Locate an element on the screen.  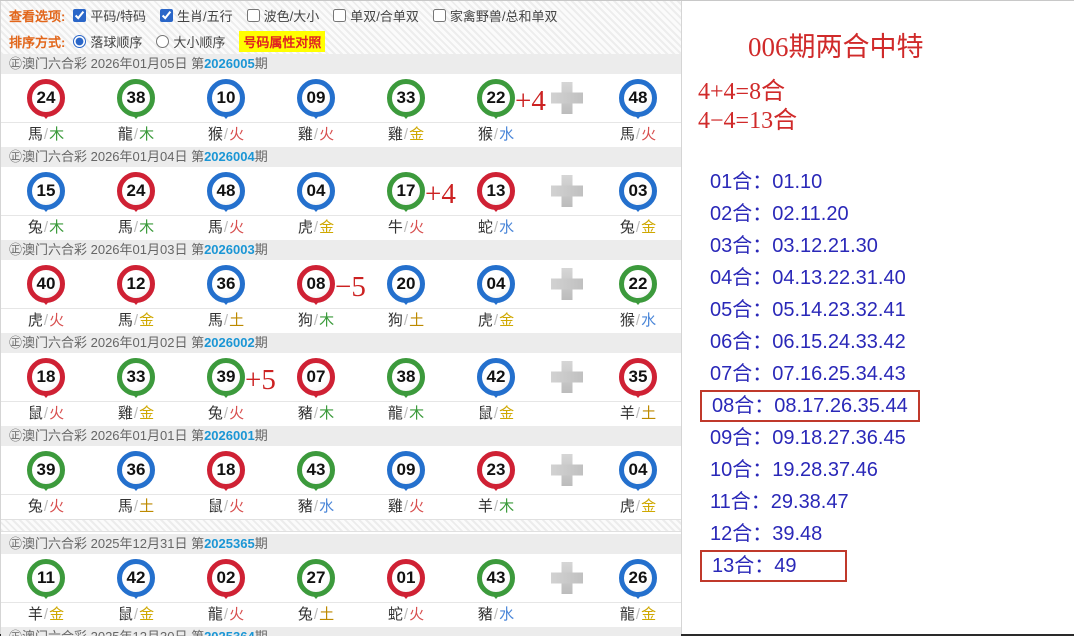
special-ball-cell: 48 is located at coordinates (638, 98).